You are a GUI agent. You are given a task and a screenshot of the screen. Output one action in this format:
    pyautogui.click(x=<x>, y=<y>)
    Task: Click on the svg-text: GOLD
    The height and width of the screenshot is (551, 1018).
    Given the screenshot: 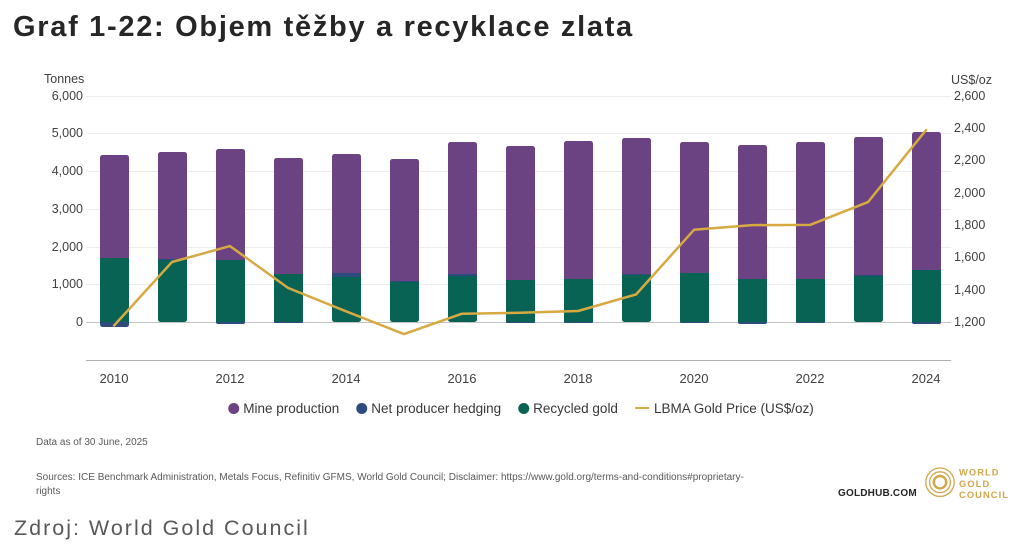 What is the action you would take?
    pyautogui.click(x=974, y=484)
    